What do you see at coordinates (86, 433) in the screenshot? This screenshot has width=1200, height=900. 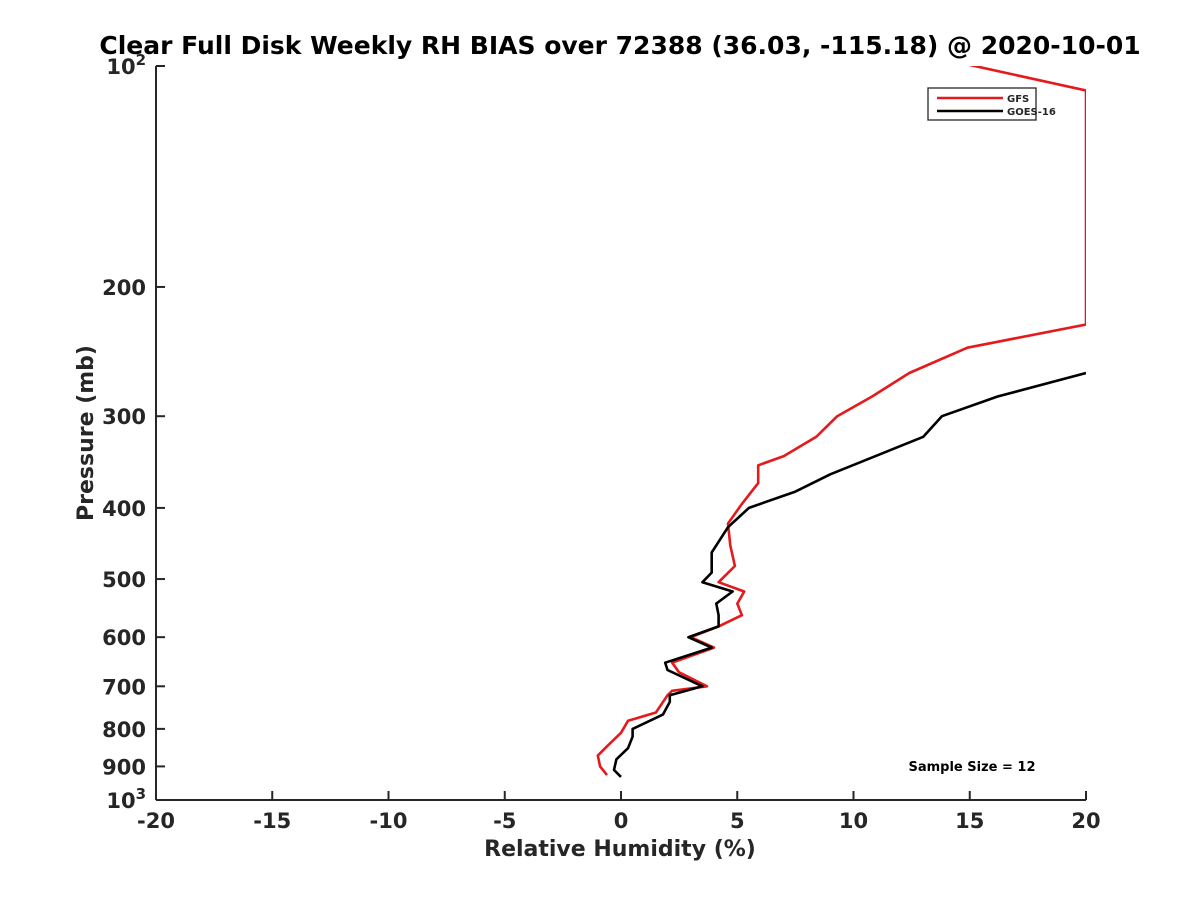 I see `y-axis-label: Pressure (mb)` at bounding box center [86, 433].